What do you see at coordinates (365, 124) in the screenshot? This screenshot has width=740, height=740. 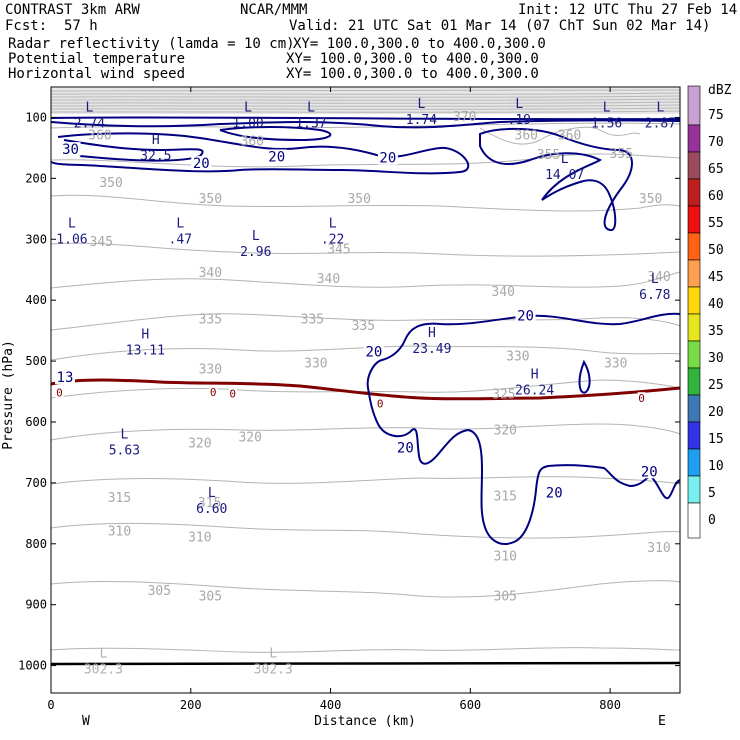 I see `wind-contour-20-top` at bounding box center [365, 124].